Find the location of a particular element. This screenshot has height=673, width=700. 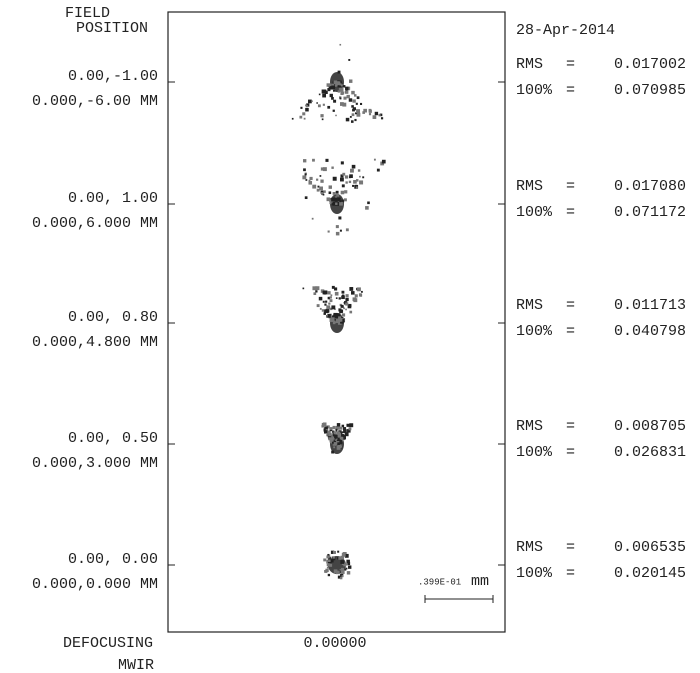

full-value: 0.020145 is located at coordinates (650, 573).